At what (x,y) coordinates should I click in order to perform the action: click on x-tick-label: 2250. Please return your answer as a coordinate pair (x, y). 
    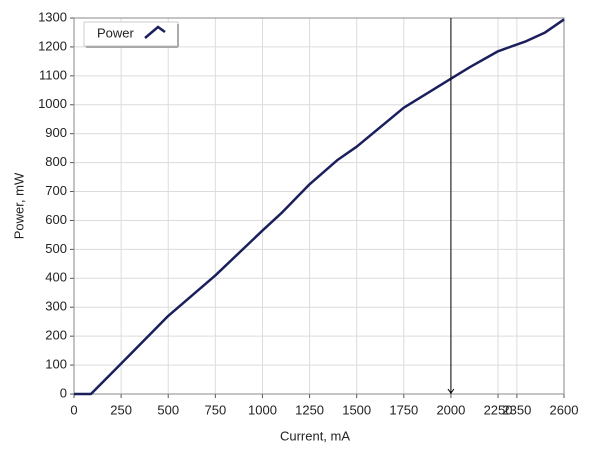
    Looking at the image, I should click on (498, 409).